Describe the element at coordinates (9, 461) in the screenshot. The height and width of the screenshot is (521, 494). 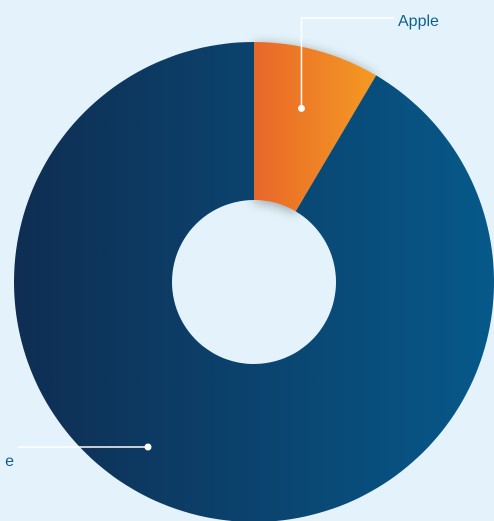
I see `slice-label-1: e` at that location.